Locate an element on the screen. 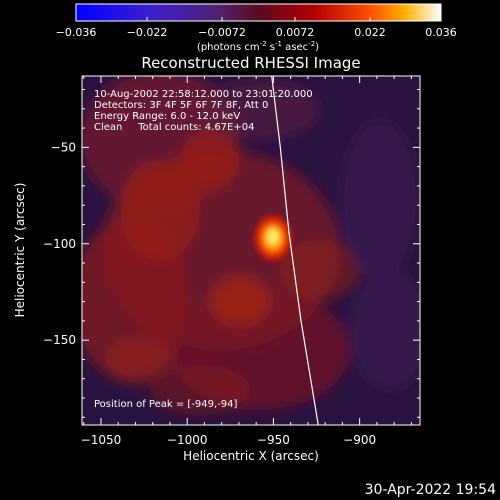  footer-datetime: 30-Apr-2022 19:54 is located at coordinates (430, 490).